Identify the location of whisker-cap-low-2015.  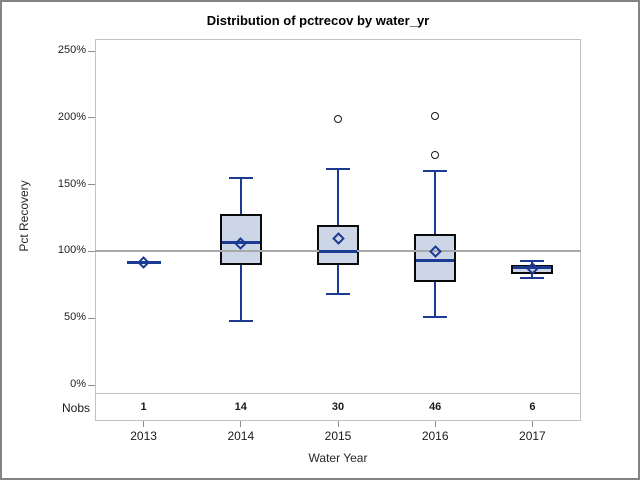
(338, 294).